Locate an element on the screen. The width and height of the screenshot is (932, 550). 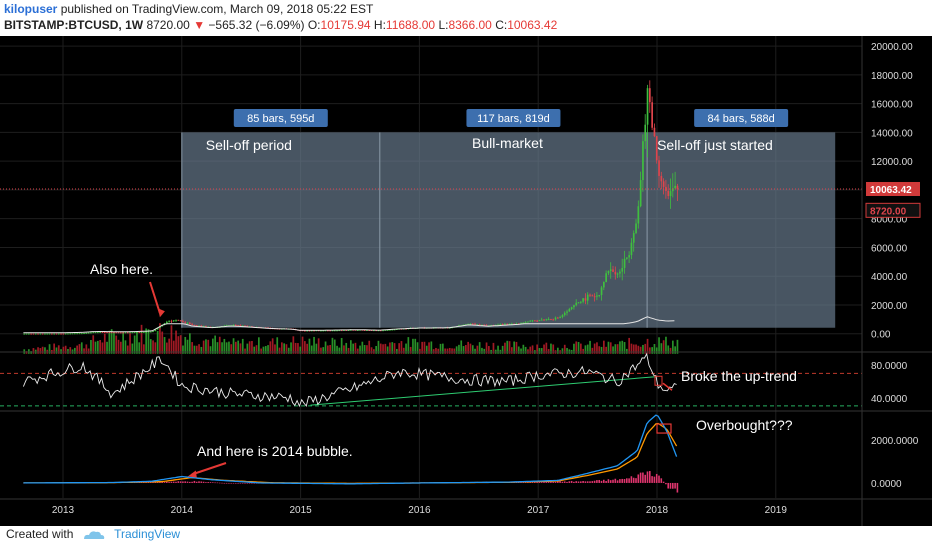
time-tick-label: 2018 is located at coordinates (657, 510).